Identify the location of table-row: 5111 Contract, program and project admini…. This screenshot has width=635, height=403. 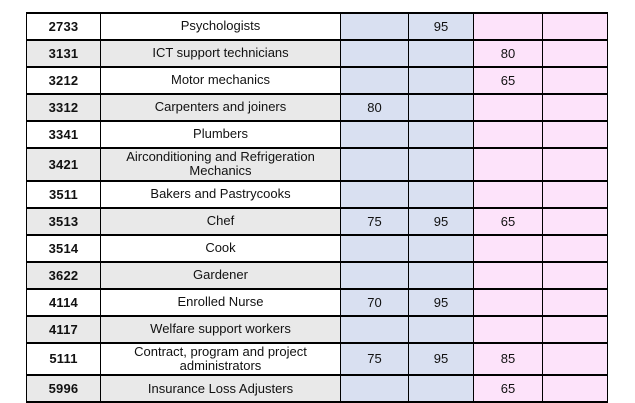
(317, 359).